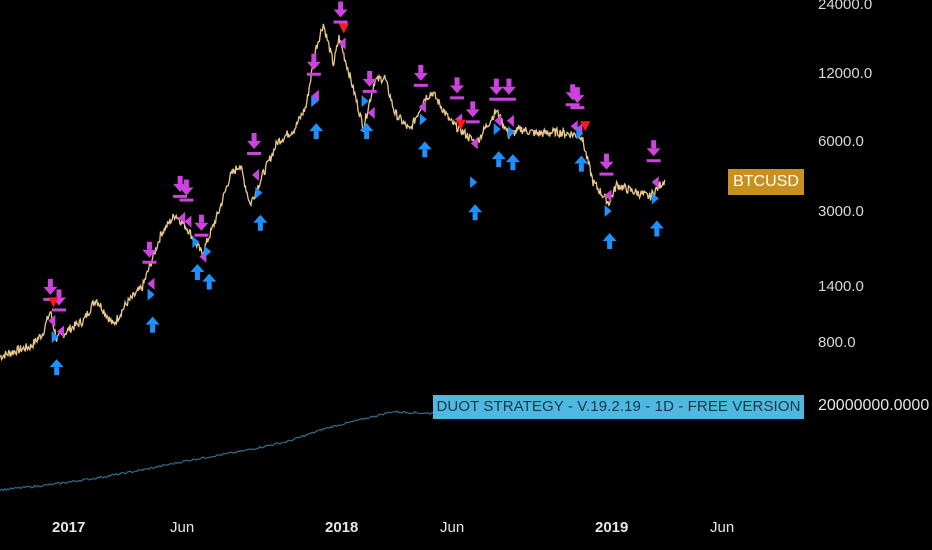 The image size is (932, 550). Describe the element at coordinates (845, 73) in the screenshot. I see `y-tick-label: 12000.0` at that location.